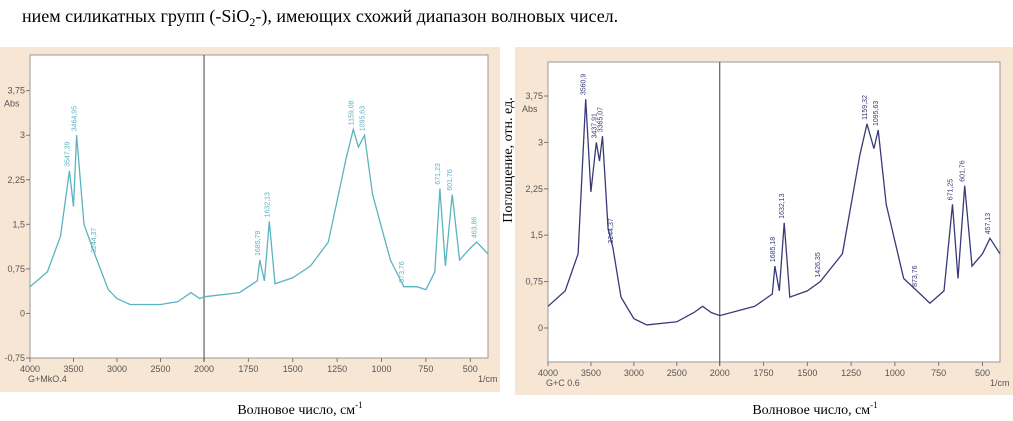 This screenshot has width=1013, height=421. What do you see at coordinates (508, 159) in the screenshot?
I see `y-axis-label: Поглощение, отн. ед.` at bounding box center [508, 159].